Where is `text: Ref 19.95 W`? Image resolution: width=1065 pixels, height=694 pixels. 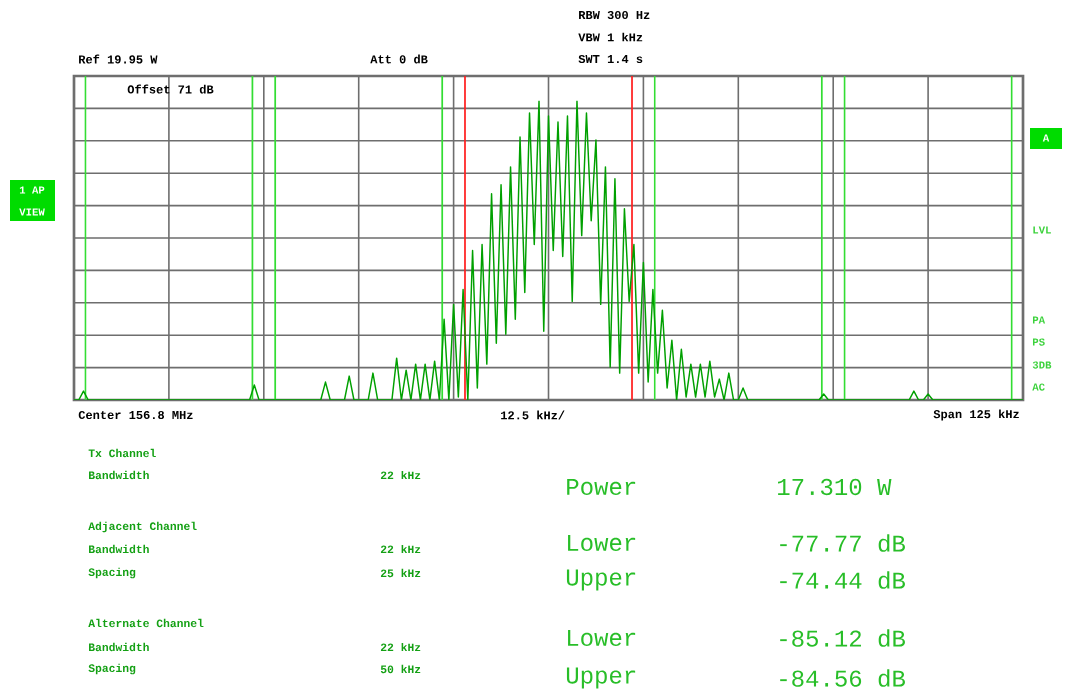
text: Ref 19.95 W is located at coordinates (118, 59).